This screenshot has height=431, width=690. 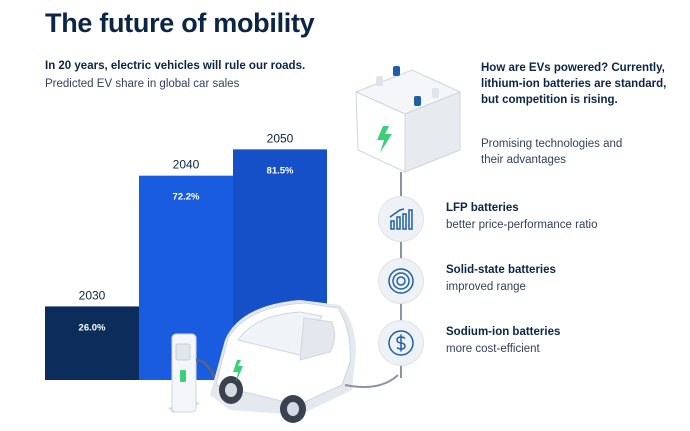 I want to click on chart-subtitle: Predicted EV share in global car sales, so click(x=142, y=84).